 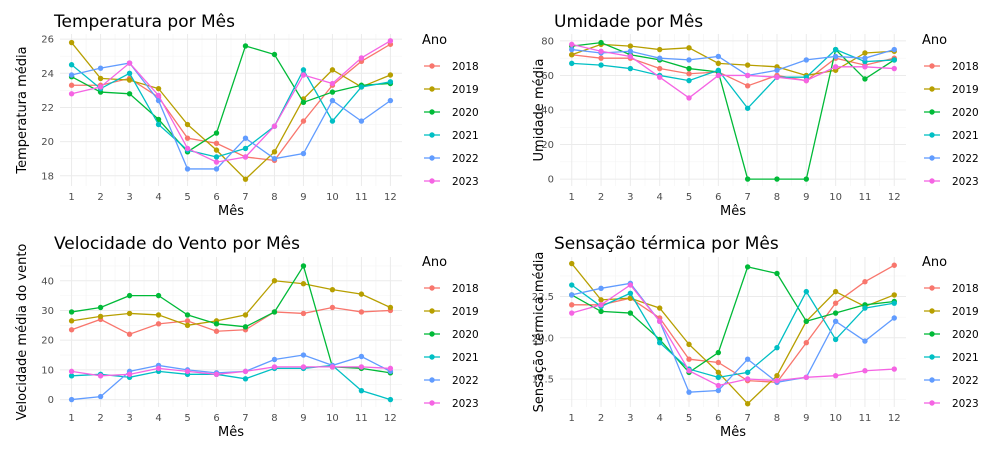 What do you see at coordinates (22, 332) in the screenshot?
I see `y-axis-title: Velocidade média do vento` at bounding box center [22, 332].